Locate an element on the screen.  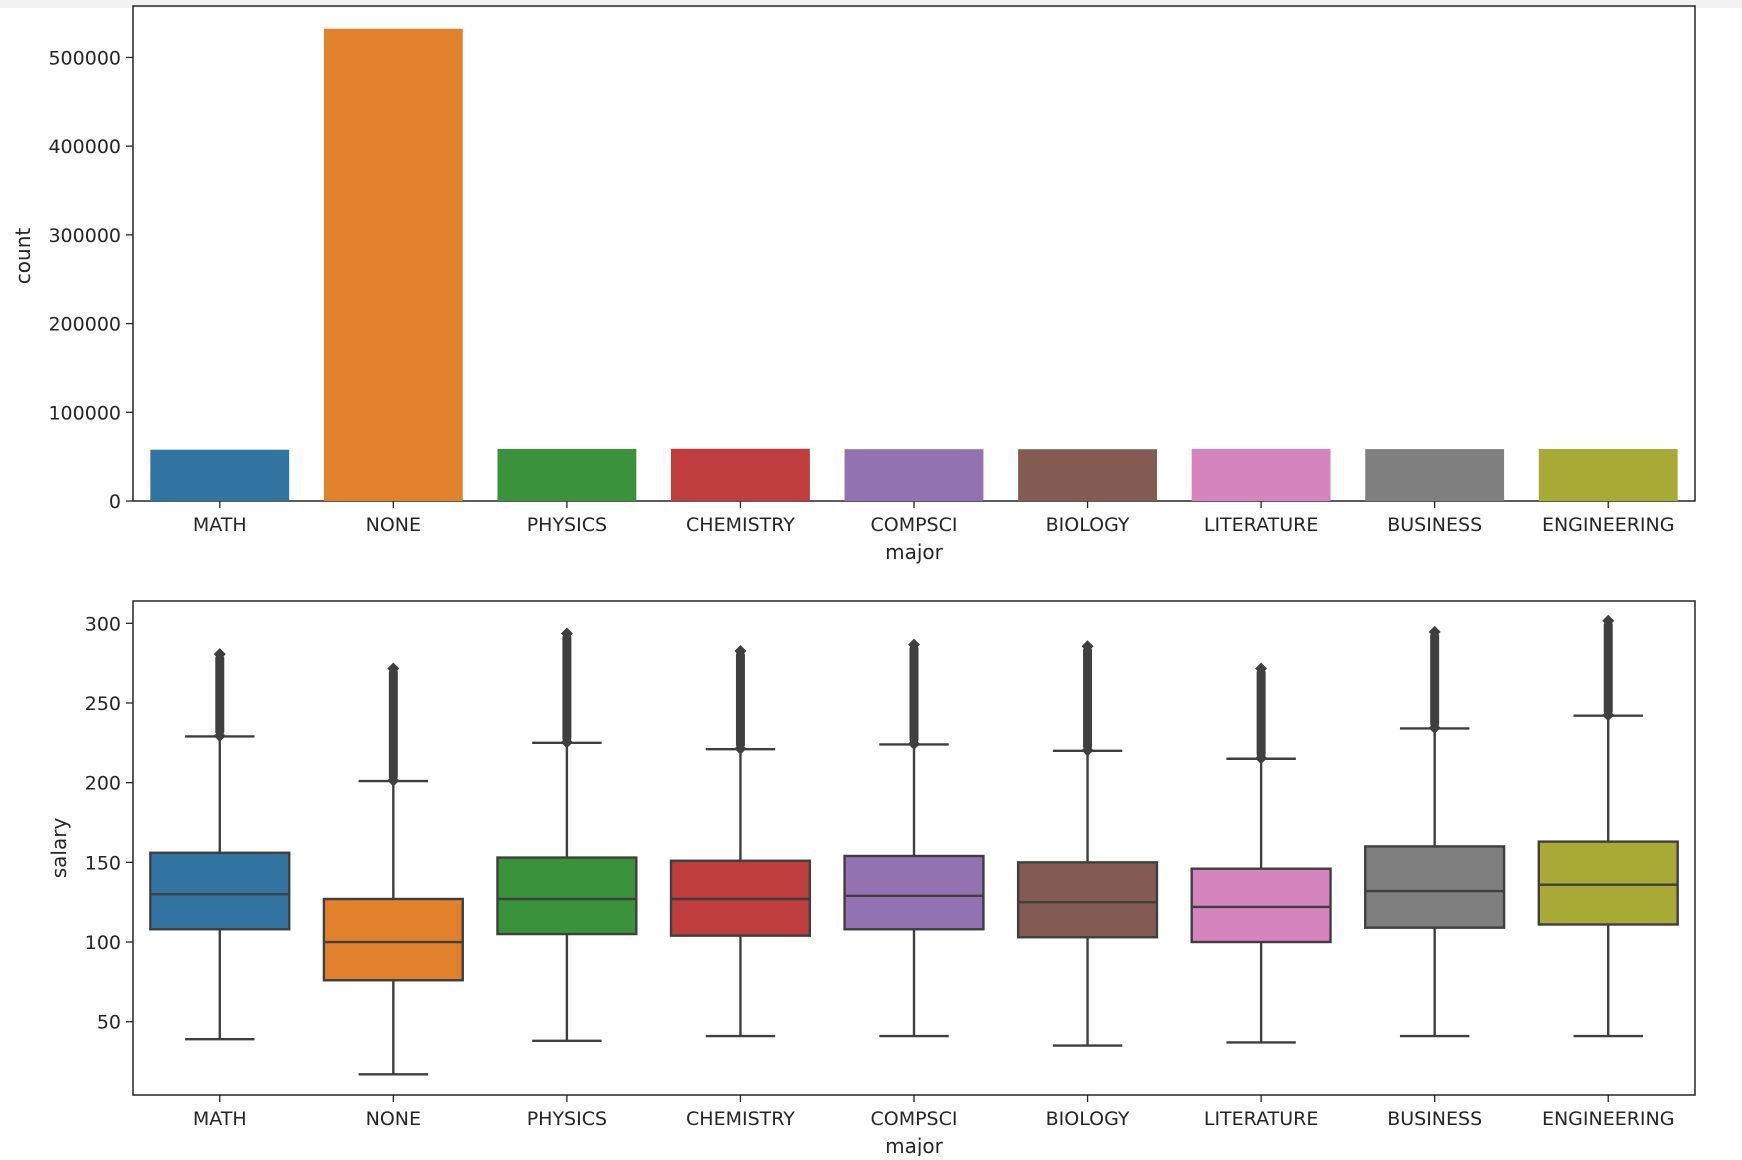
outlier-band-math is located at coordinates (220, 695).